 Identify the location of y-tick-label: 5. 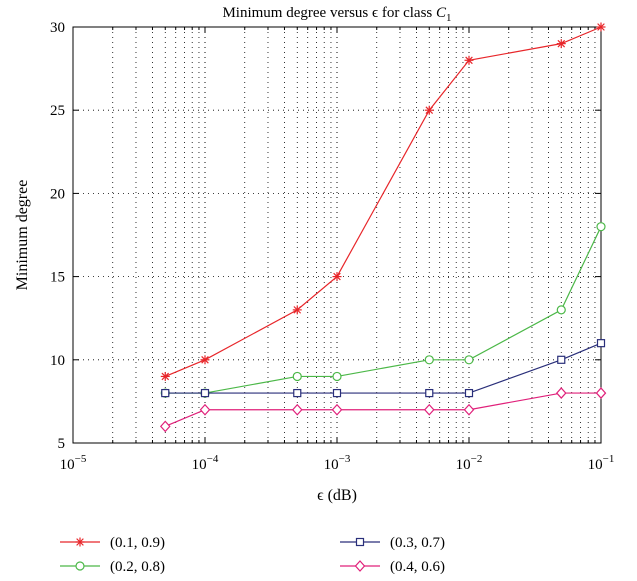
(62, 444).